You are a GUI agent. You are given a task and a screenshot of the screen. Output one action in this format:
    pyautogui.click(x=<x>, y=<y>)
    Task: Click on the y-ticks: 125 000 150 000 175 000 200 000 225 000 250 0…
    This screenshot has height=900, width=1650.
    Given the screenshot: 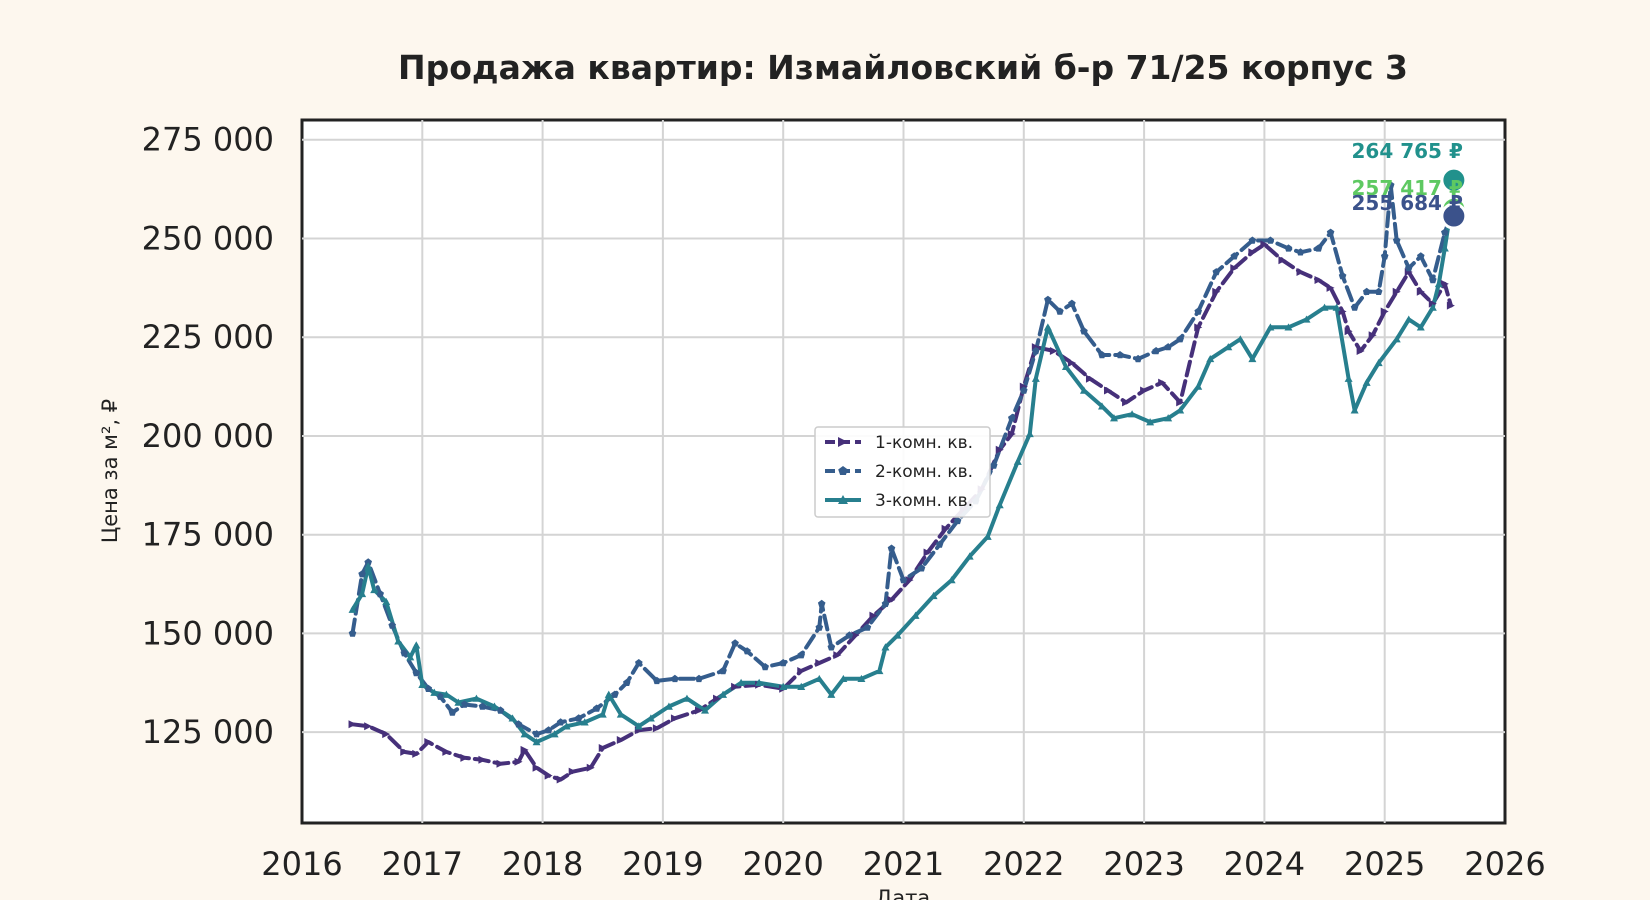 What is the action you would take?
    pyautogui.click(x=208, y=436)
    